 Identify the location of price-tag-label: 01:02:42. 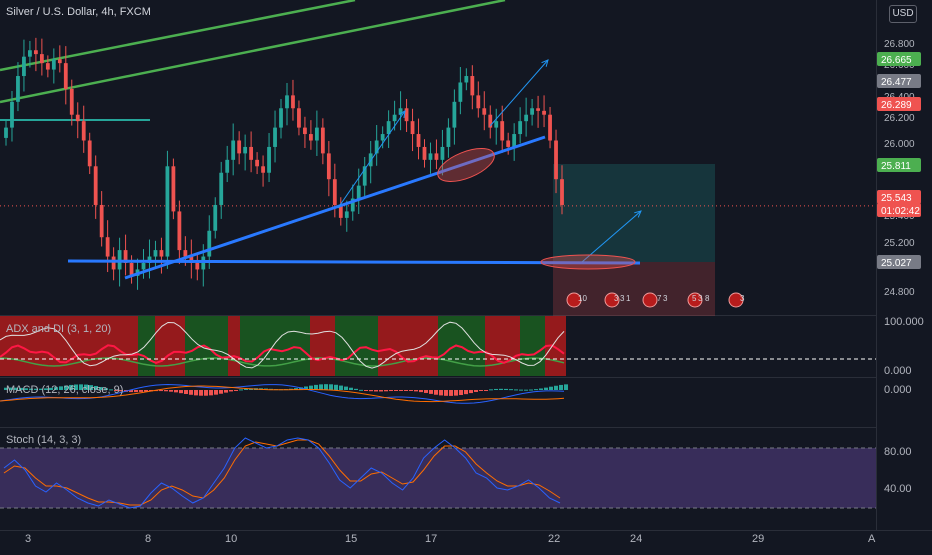
(900, 211).